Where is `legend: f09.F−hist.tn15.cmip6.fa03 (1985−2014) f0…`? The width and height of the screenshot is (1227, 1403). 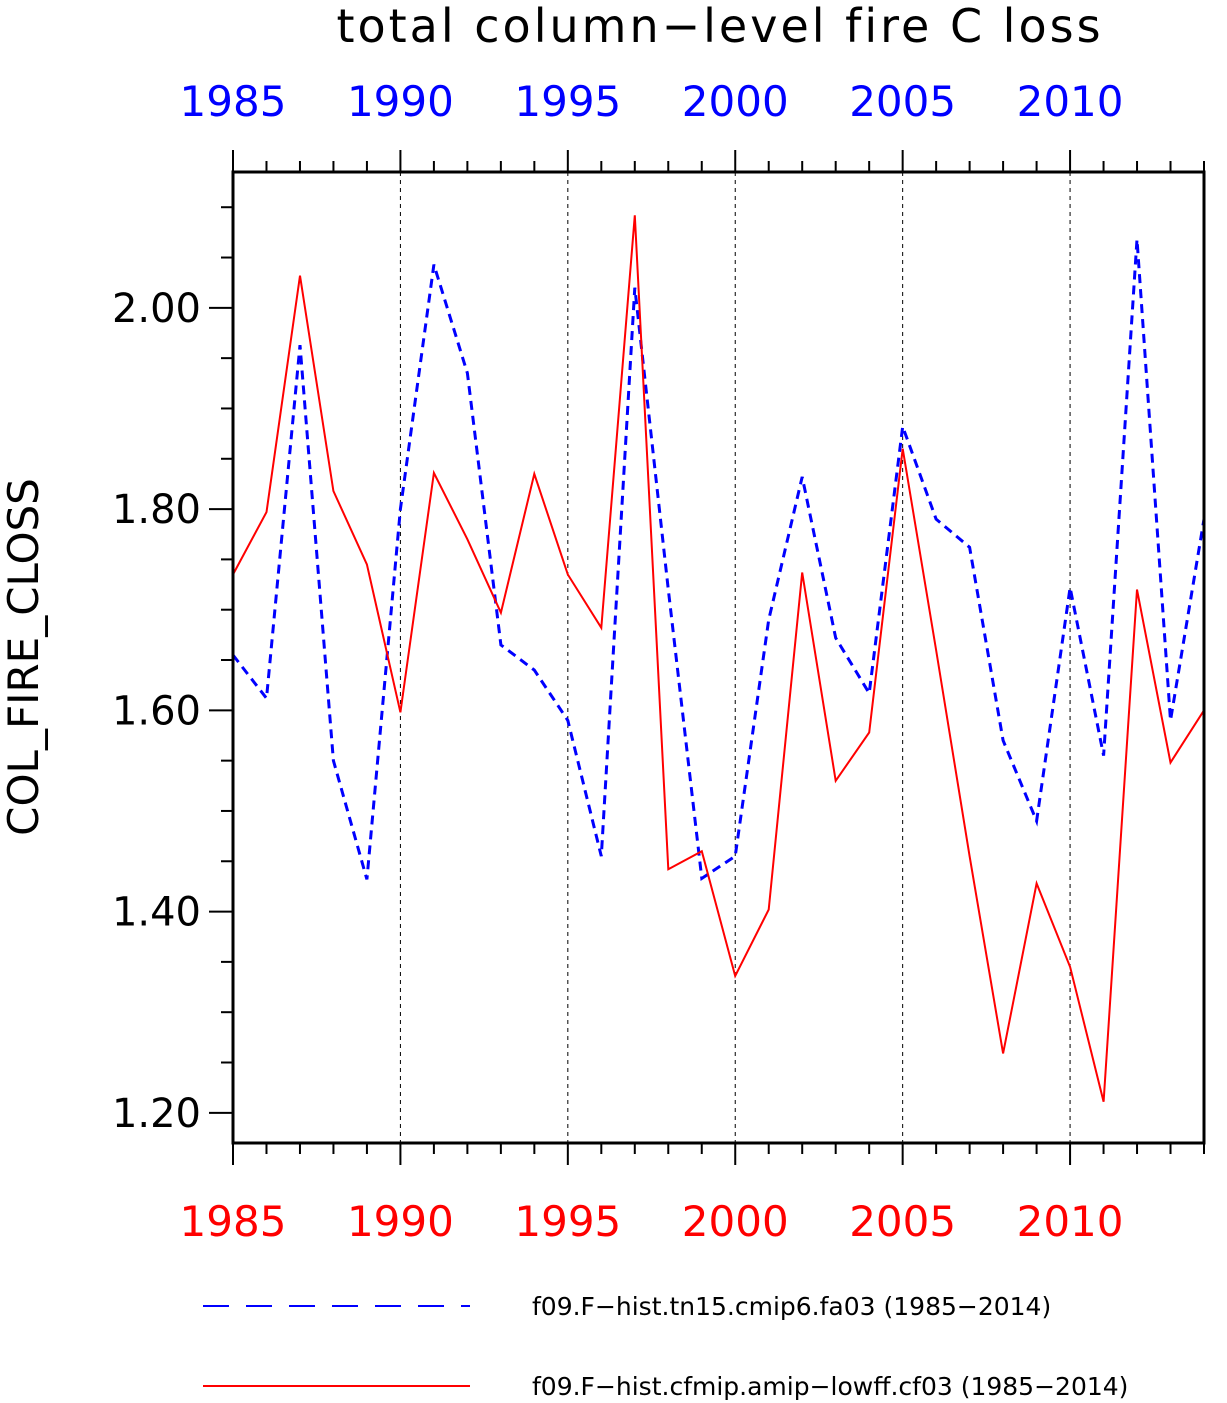
legend: f09.F−hist.tn15.cmip6.fa03 (1985−2014) f0… is located at coordinates (665, 1346).